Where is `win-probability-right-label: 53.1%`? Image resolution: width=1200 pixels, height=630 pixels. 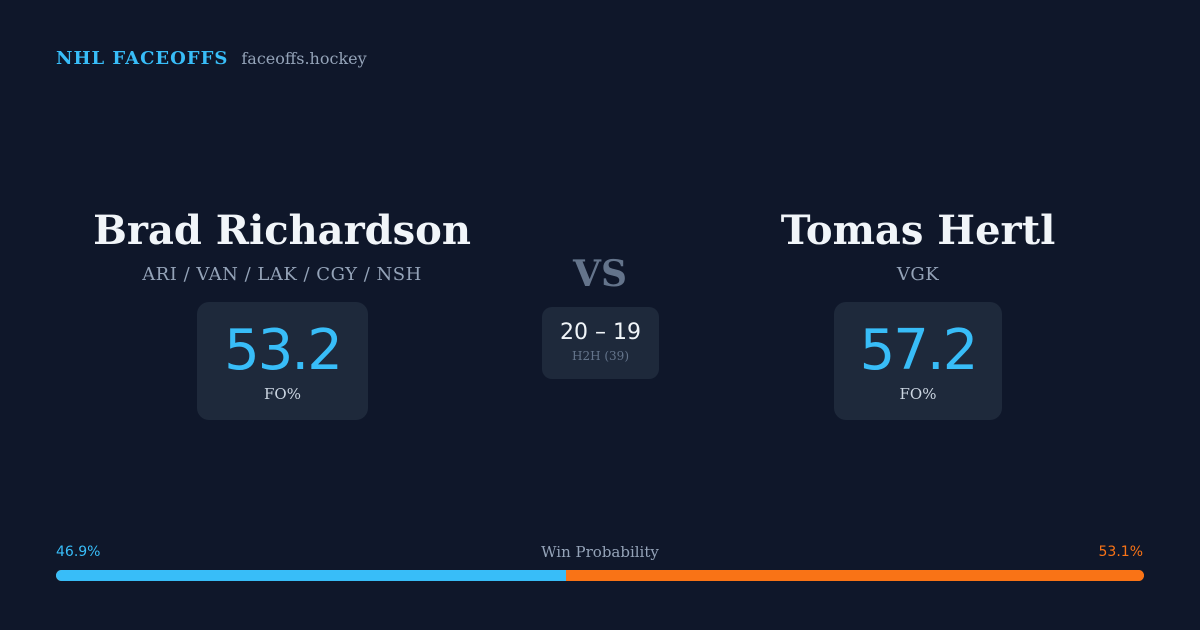 win-probability-right-label: 53.1% is located at coordinates (1120, 552).